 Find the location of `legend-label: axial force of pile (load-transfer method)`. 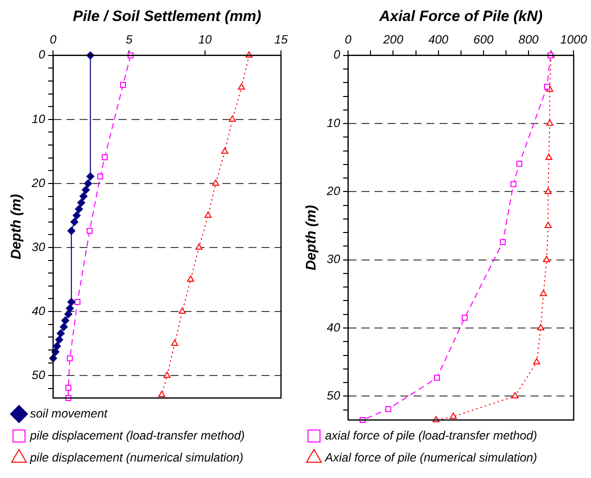

legend-label: axial force of pile (load-transfer method) is located at coordinates (431, 435).